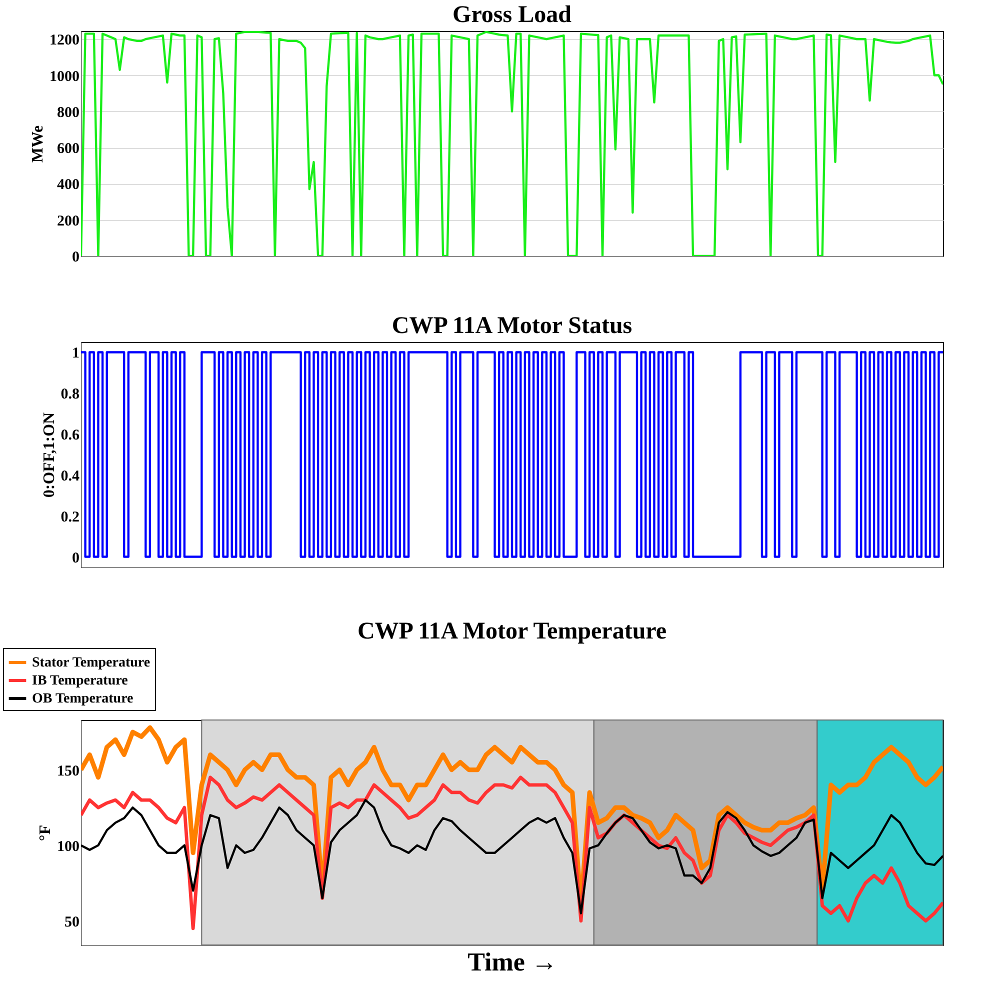  I want to click on x-axis-title: Time →, so click(513, 962).